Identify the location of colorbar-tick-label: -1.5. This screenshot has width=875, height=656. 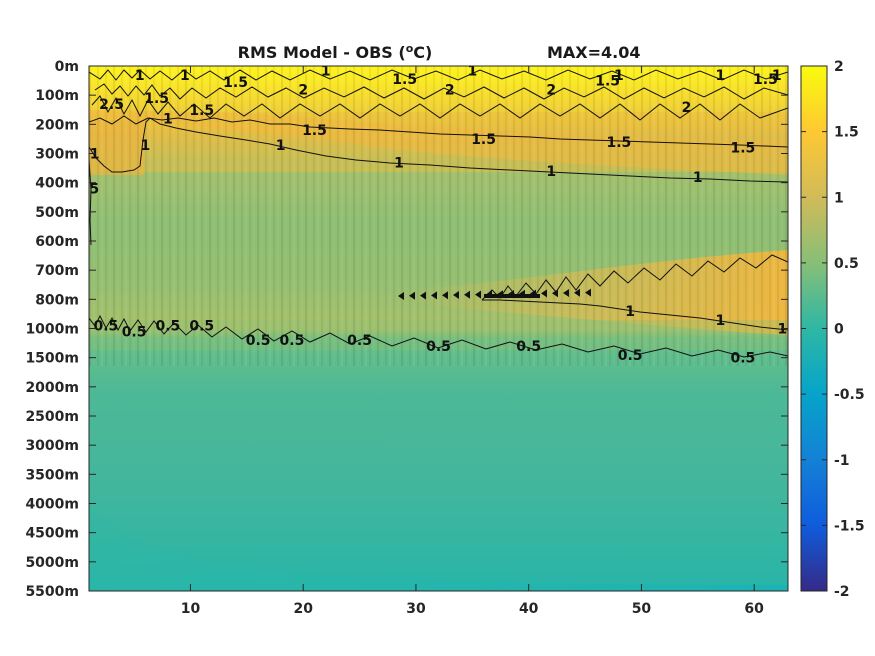
(849, 526).